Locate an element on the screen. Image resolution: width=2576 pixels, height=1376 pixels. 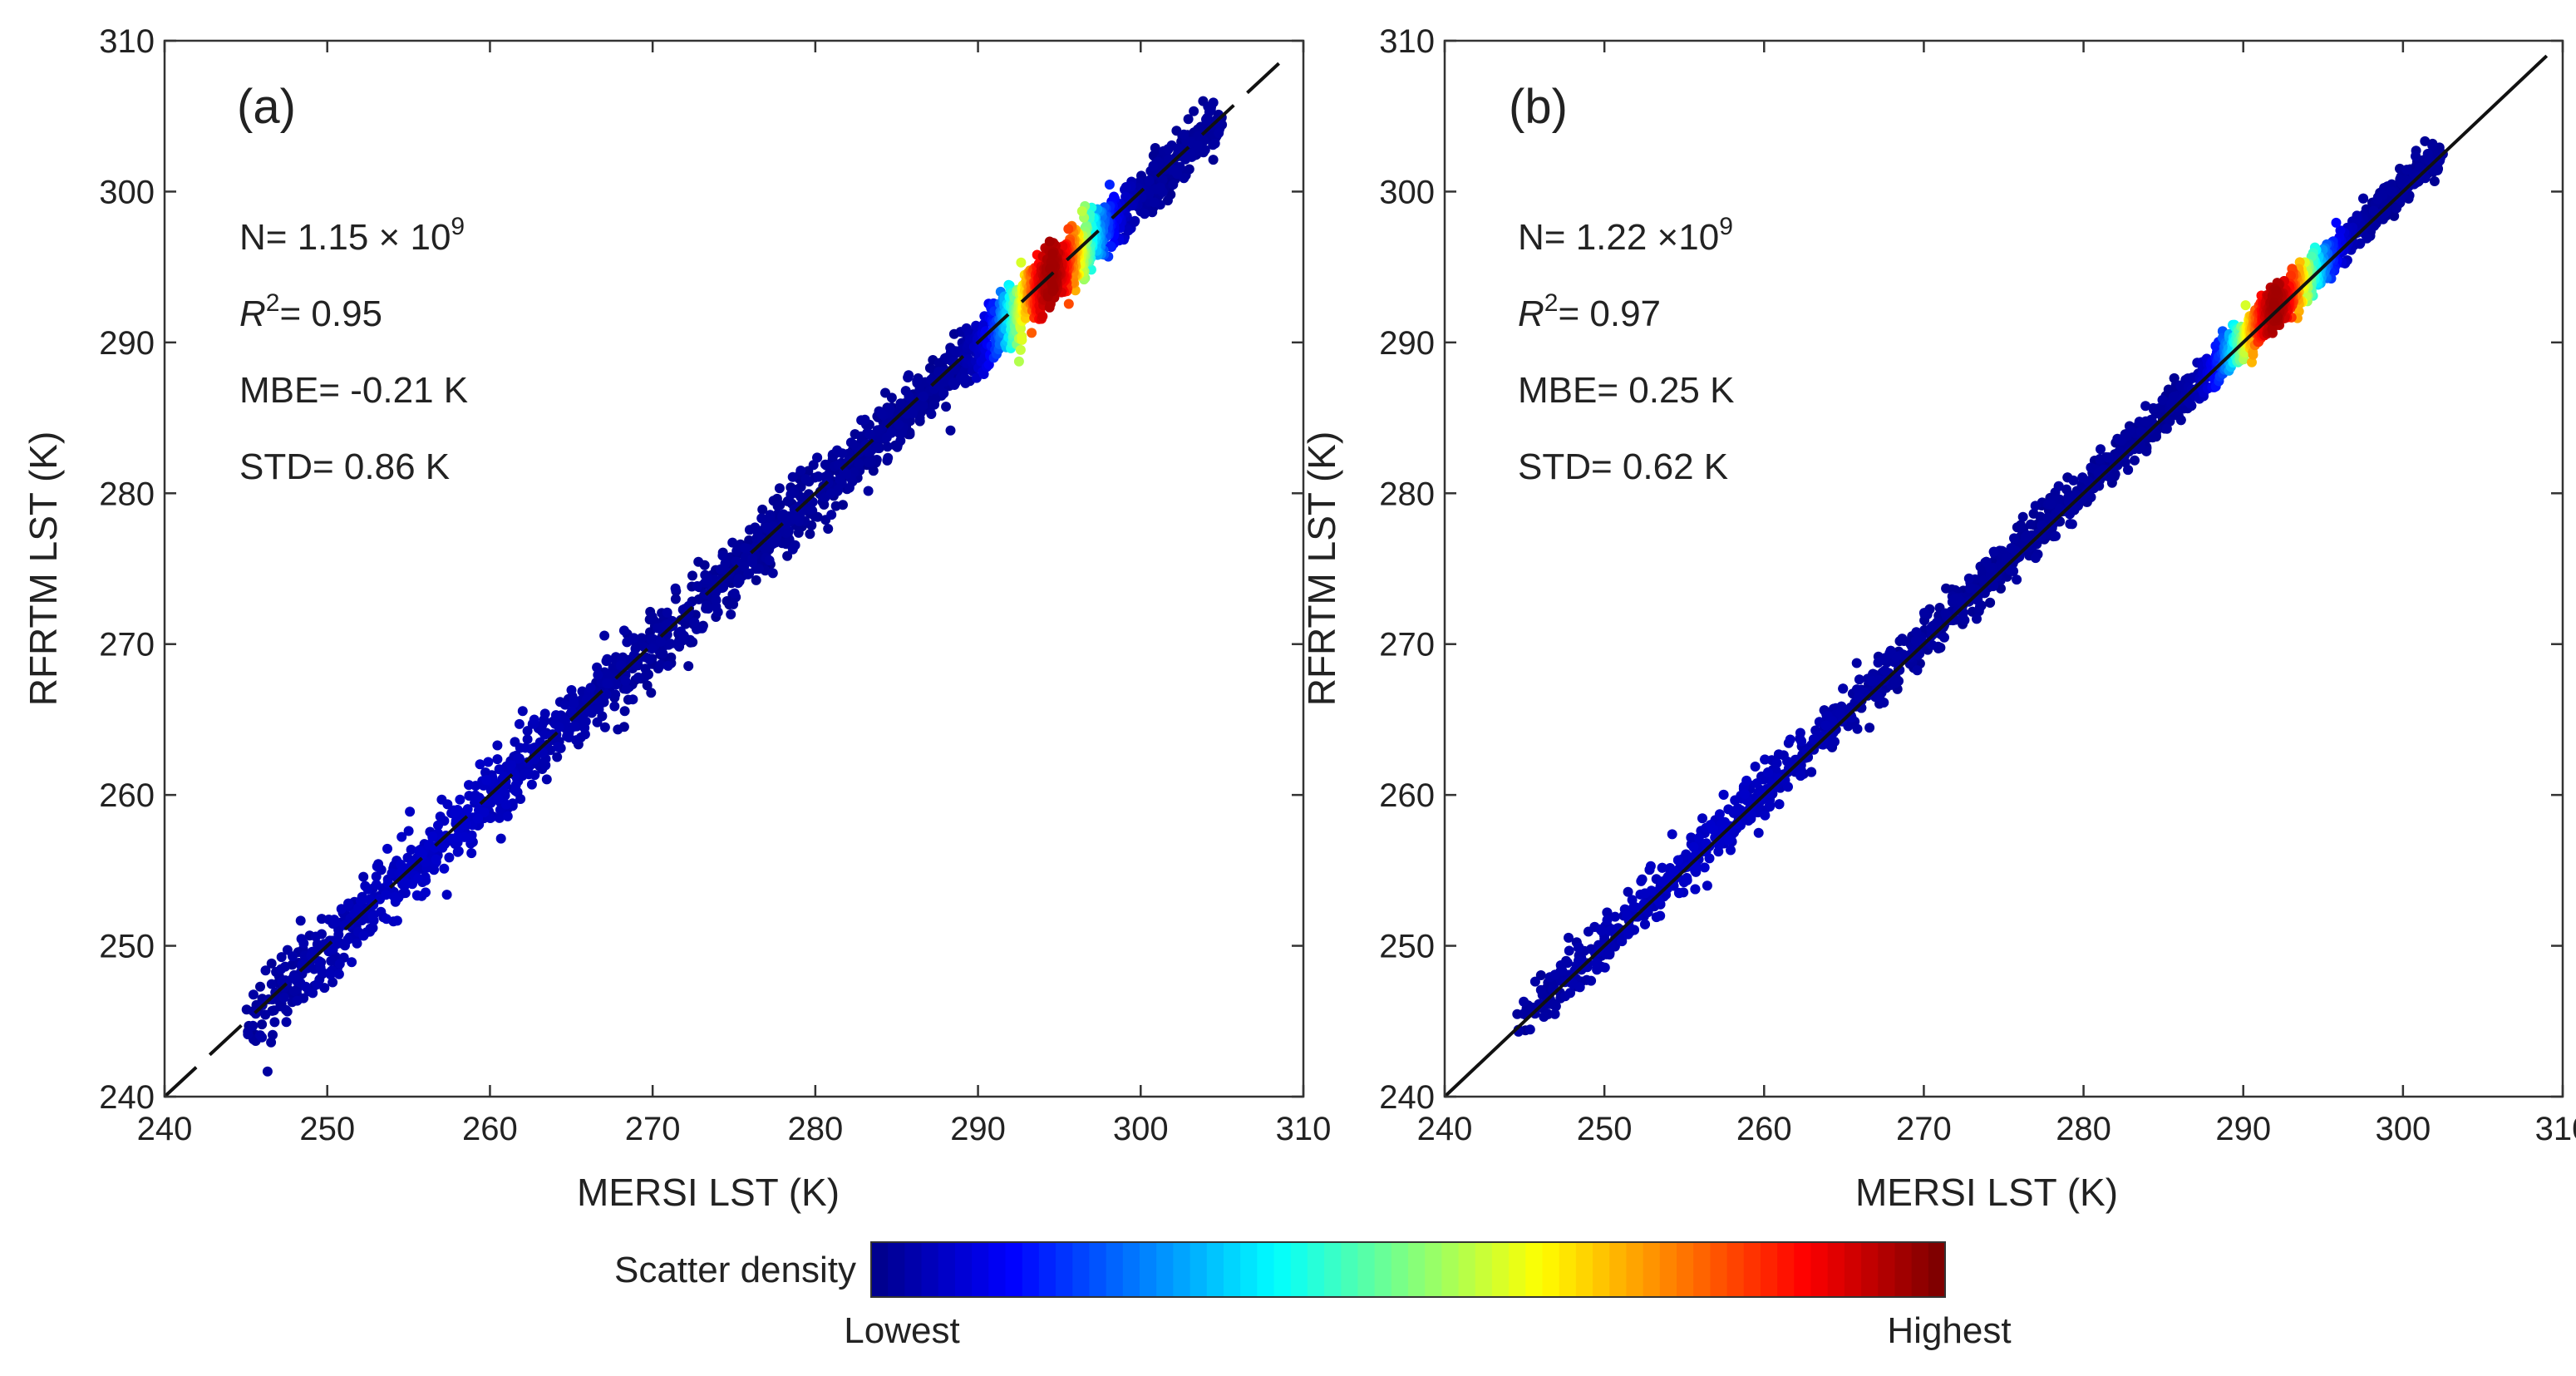
x-tick-label: 310 is located at coordinates (1304, 1129).